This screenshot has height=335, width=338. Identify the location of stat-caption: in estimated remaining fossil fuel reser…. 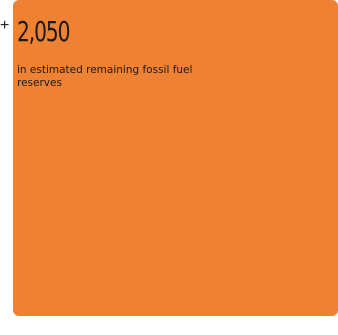
(105, 76).